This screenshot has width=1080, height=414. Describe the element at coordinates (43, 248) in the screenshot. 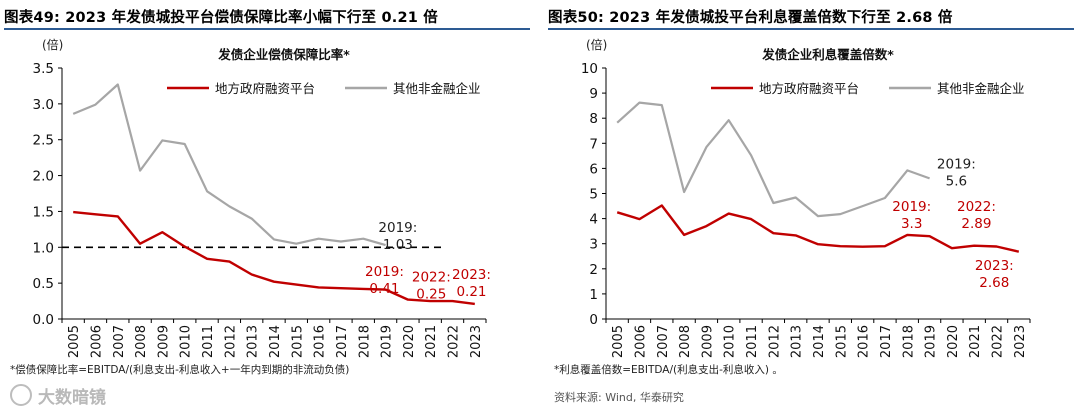

I see `y-tick-label: 1.0` at that location.